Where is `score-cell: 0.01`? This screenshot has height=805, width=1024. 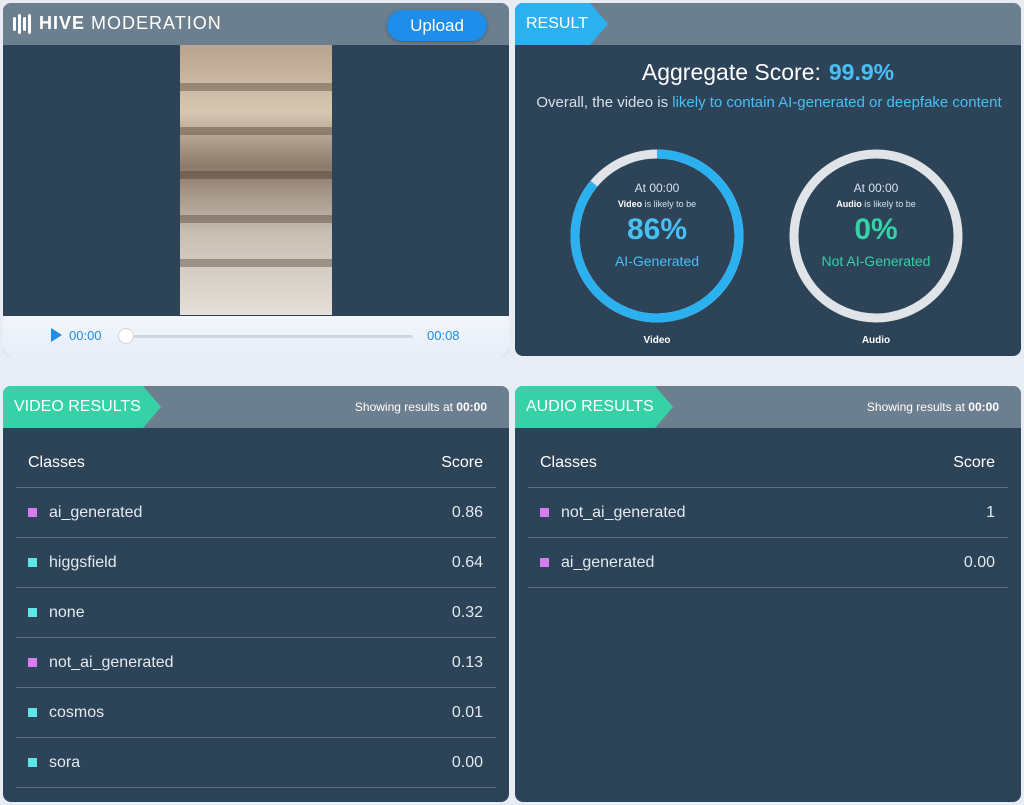
score-cell: 0.01 is located at coordinates (467, 712).